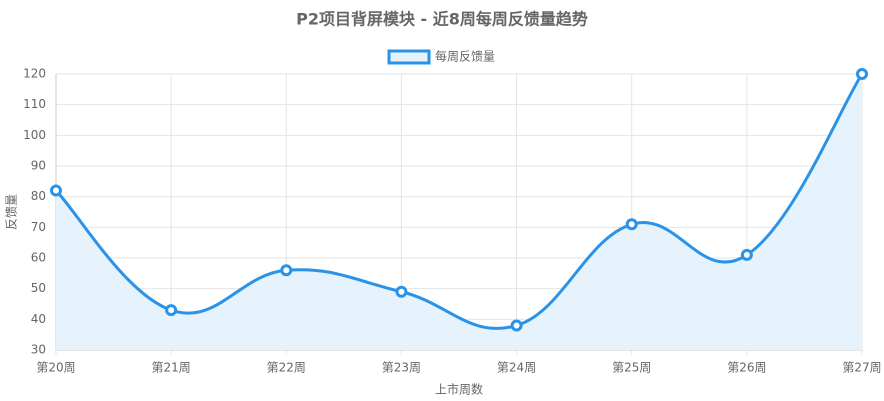 Image resolution: width=884 pixels, height=401 pixels. I want to click on x-tick-label: 第24周, so click(516, 368).